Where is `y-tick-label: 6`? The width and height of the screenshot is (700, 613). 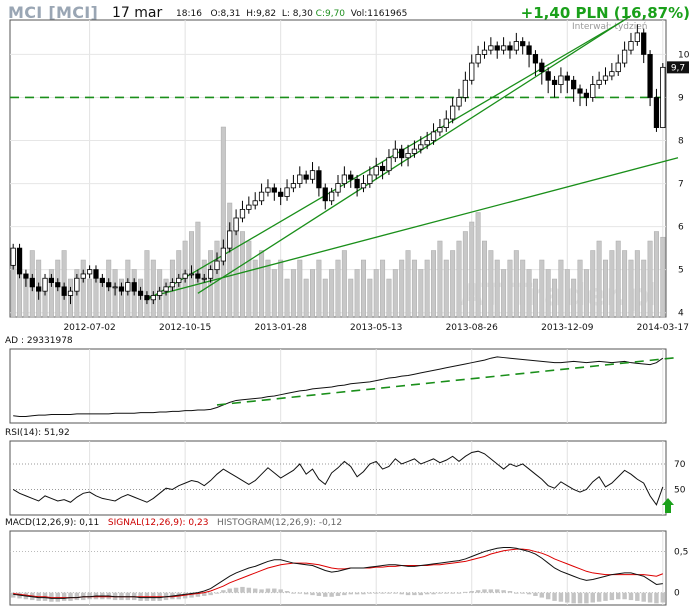
y-tick-label: 6 is located at coordinates (681, 228).